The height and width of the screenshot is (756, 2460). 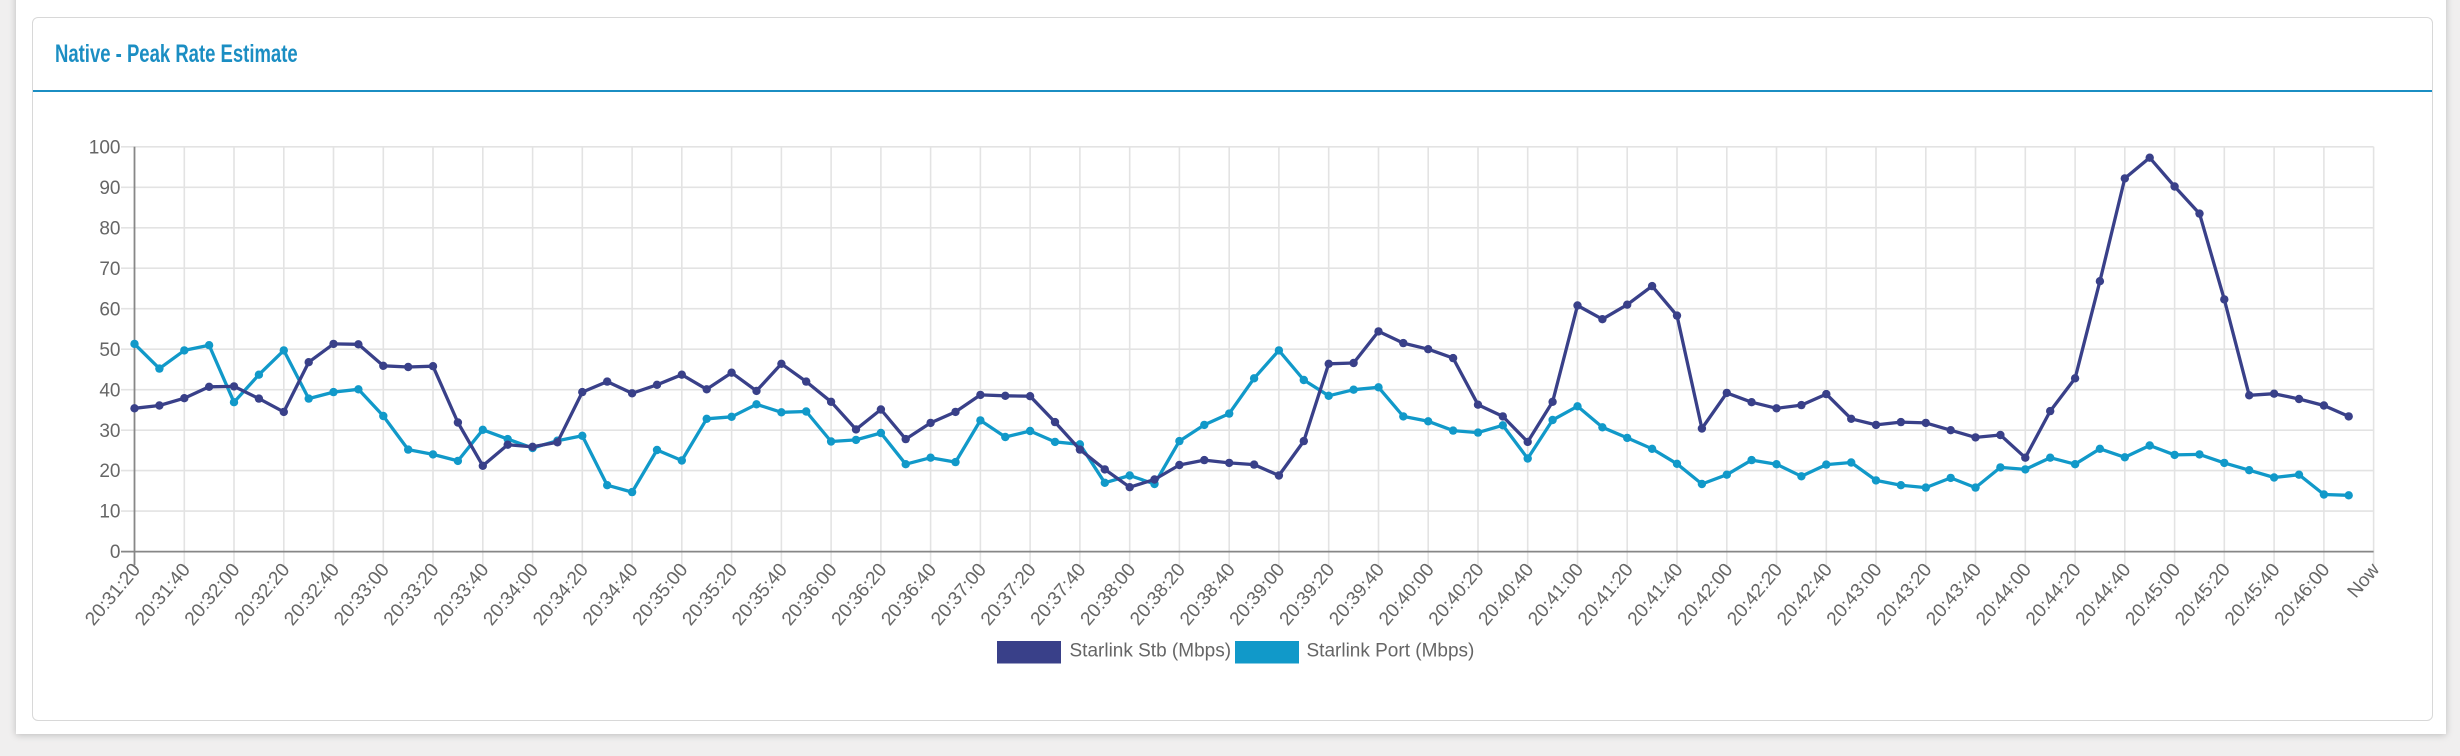 I want to click on svg-text: 90, so click(x=109, y=188).